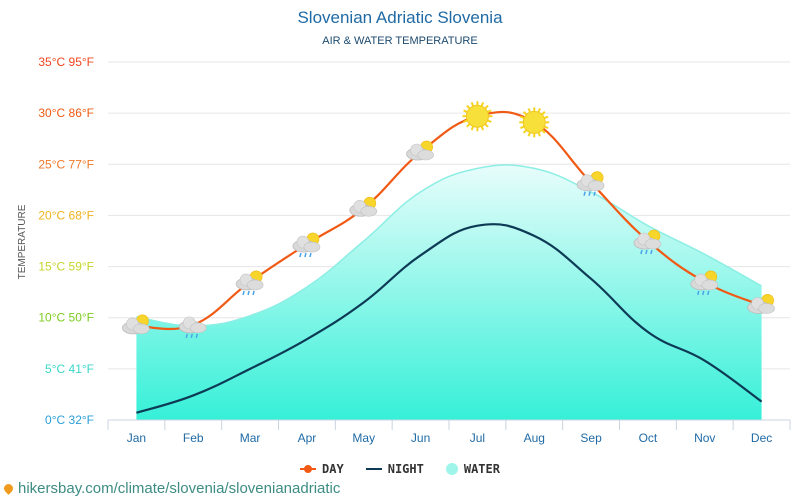 The image size is (800, 500). Describe the element at coordinates (66, 62) in the screenshot. I see `y-tick-label: 35°C 95°F` at that location.